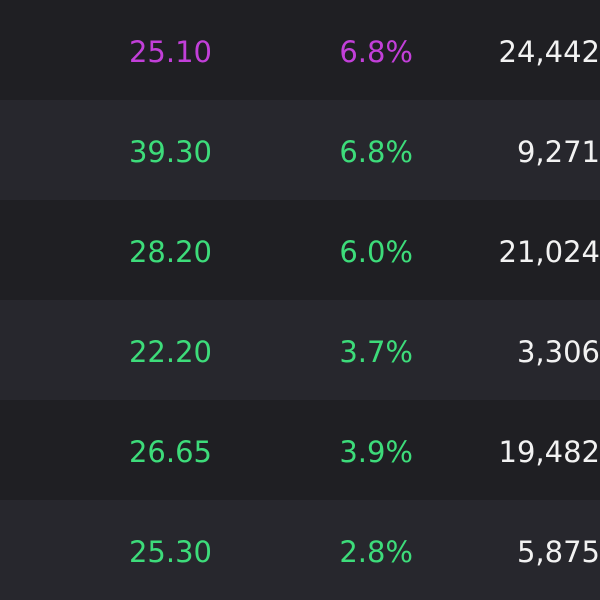 Image resolution: width=600 pixels, height=600 pixels. I want to click on price: 39.30, so click(170, 152).